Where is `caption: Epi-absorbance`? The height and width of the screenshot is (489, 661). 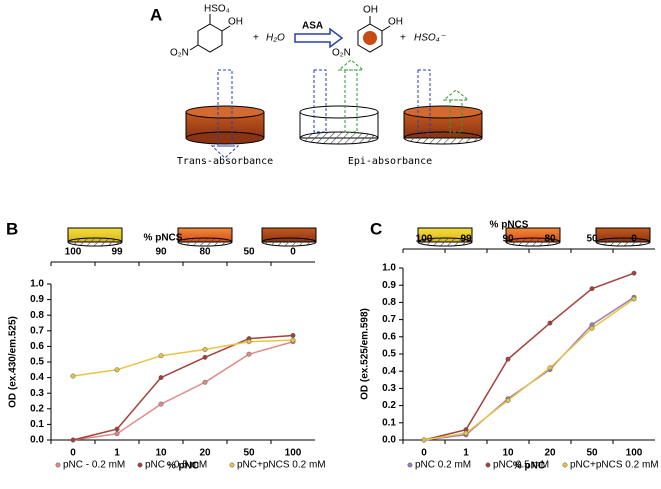 caption: Epi-absorbance is located at coordinates (390, 161).